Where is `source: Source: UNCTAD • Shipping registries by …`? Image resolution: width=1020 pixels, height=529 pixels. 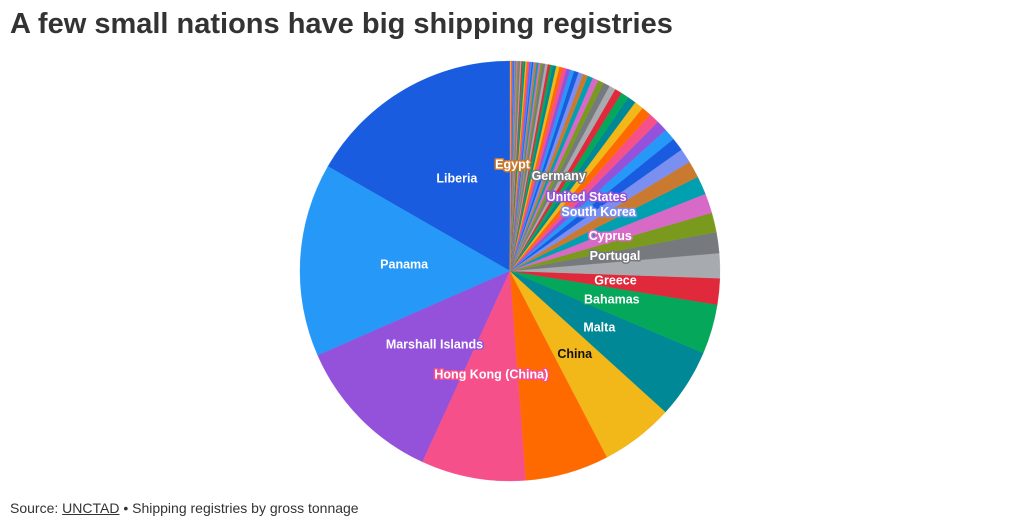 source: Source: UNCTAD • Shipping registries by … is located at coordinates (184, 508).